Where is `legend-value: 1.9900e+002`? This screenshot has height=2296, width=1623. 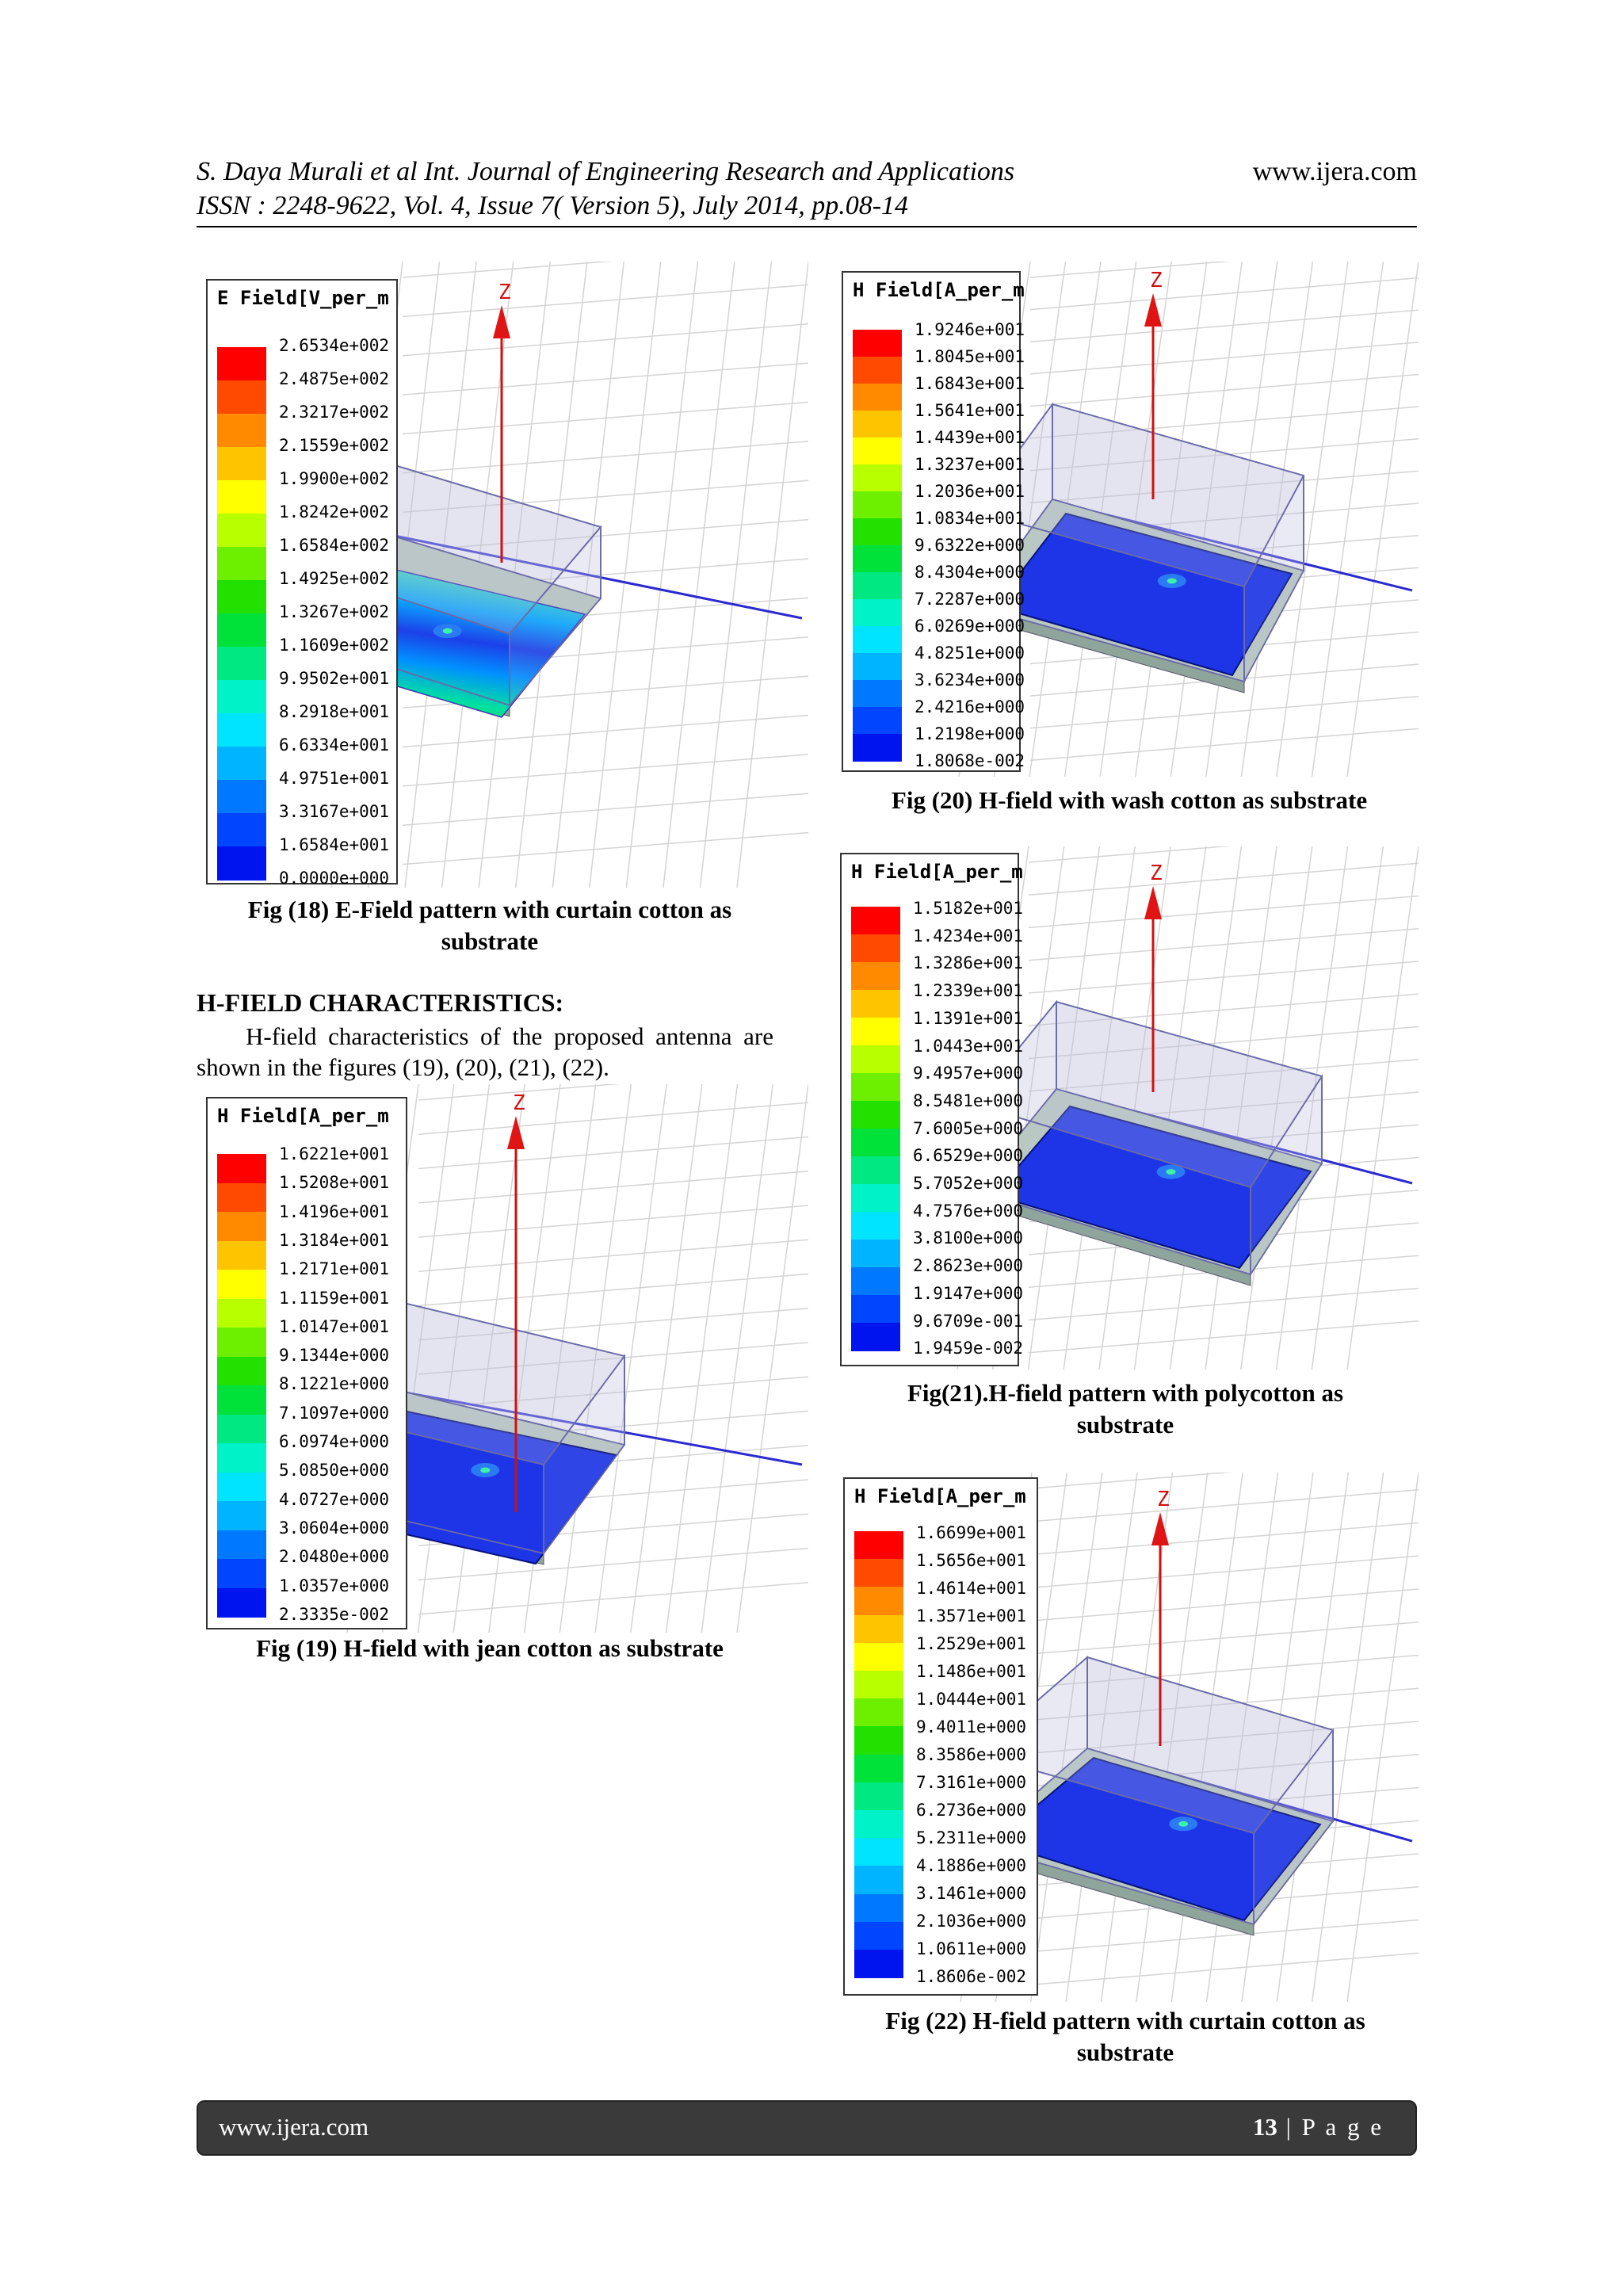 legend-value: 1.9900e+002 is located at coordinates (334, 478).